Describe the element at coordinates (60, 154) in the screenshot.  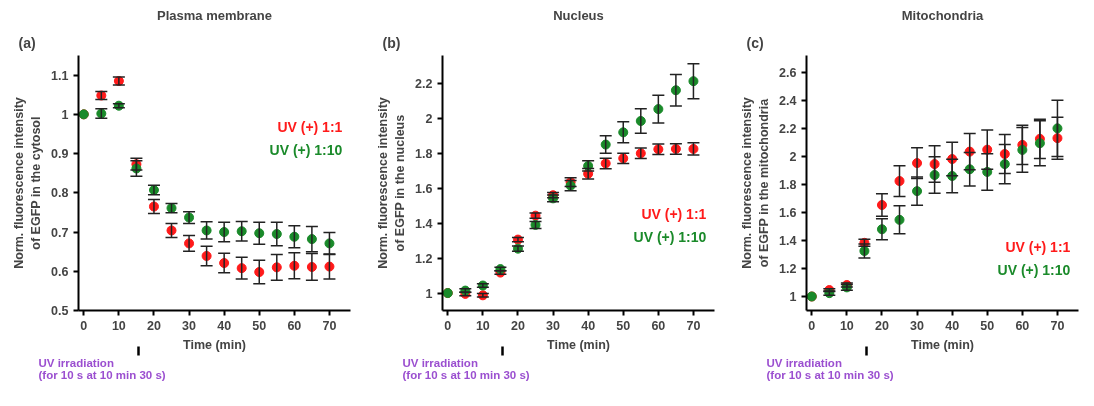
I see `y-tick-label: 0.9` at that location.